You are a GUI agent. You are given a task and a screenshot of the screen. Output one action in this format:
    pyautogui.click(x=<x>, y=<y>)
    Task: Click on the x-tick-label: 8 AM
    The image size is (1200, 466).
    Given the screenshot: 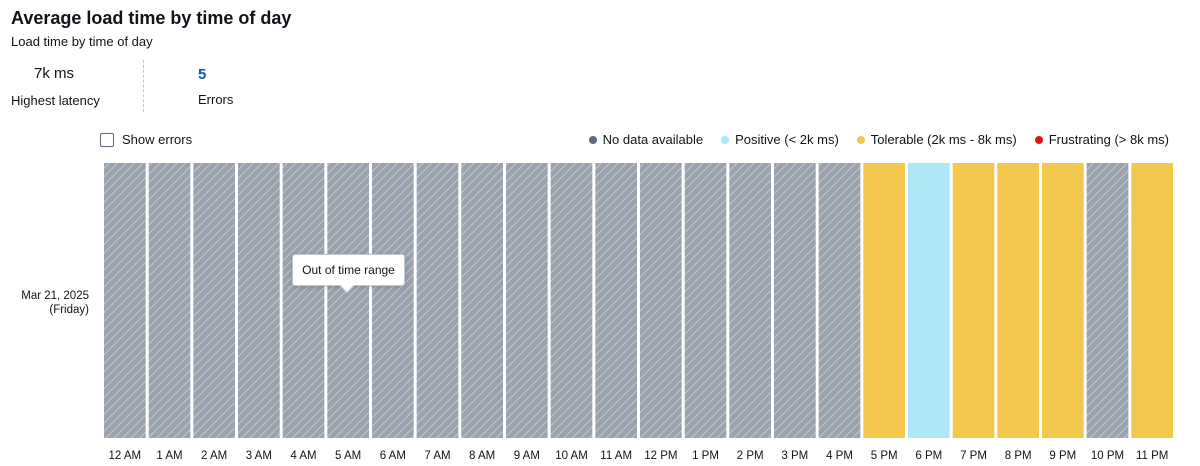 What is the action you would take?
    pyautogui.click(x=482, y=456)
    